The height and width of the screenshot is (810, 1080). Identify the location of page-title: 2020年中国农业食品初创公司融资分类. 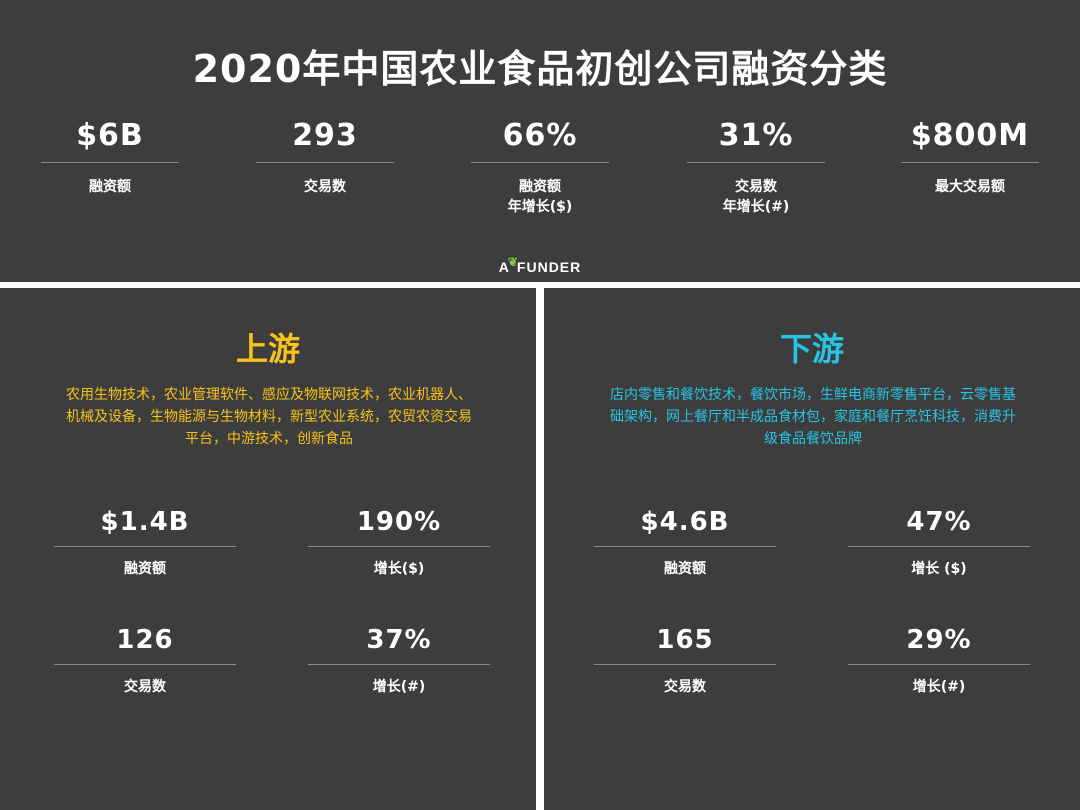
(540, 69).